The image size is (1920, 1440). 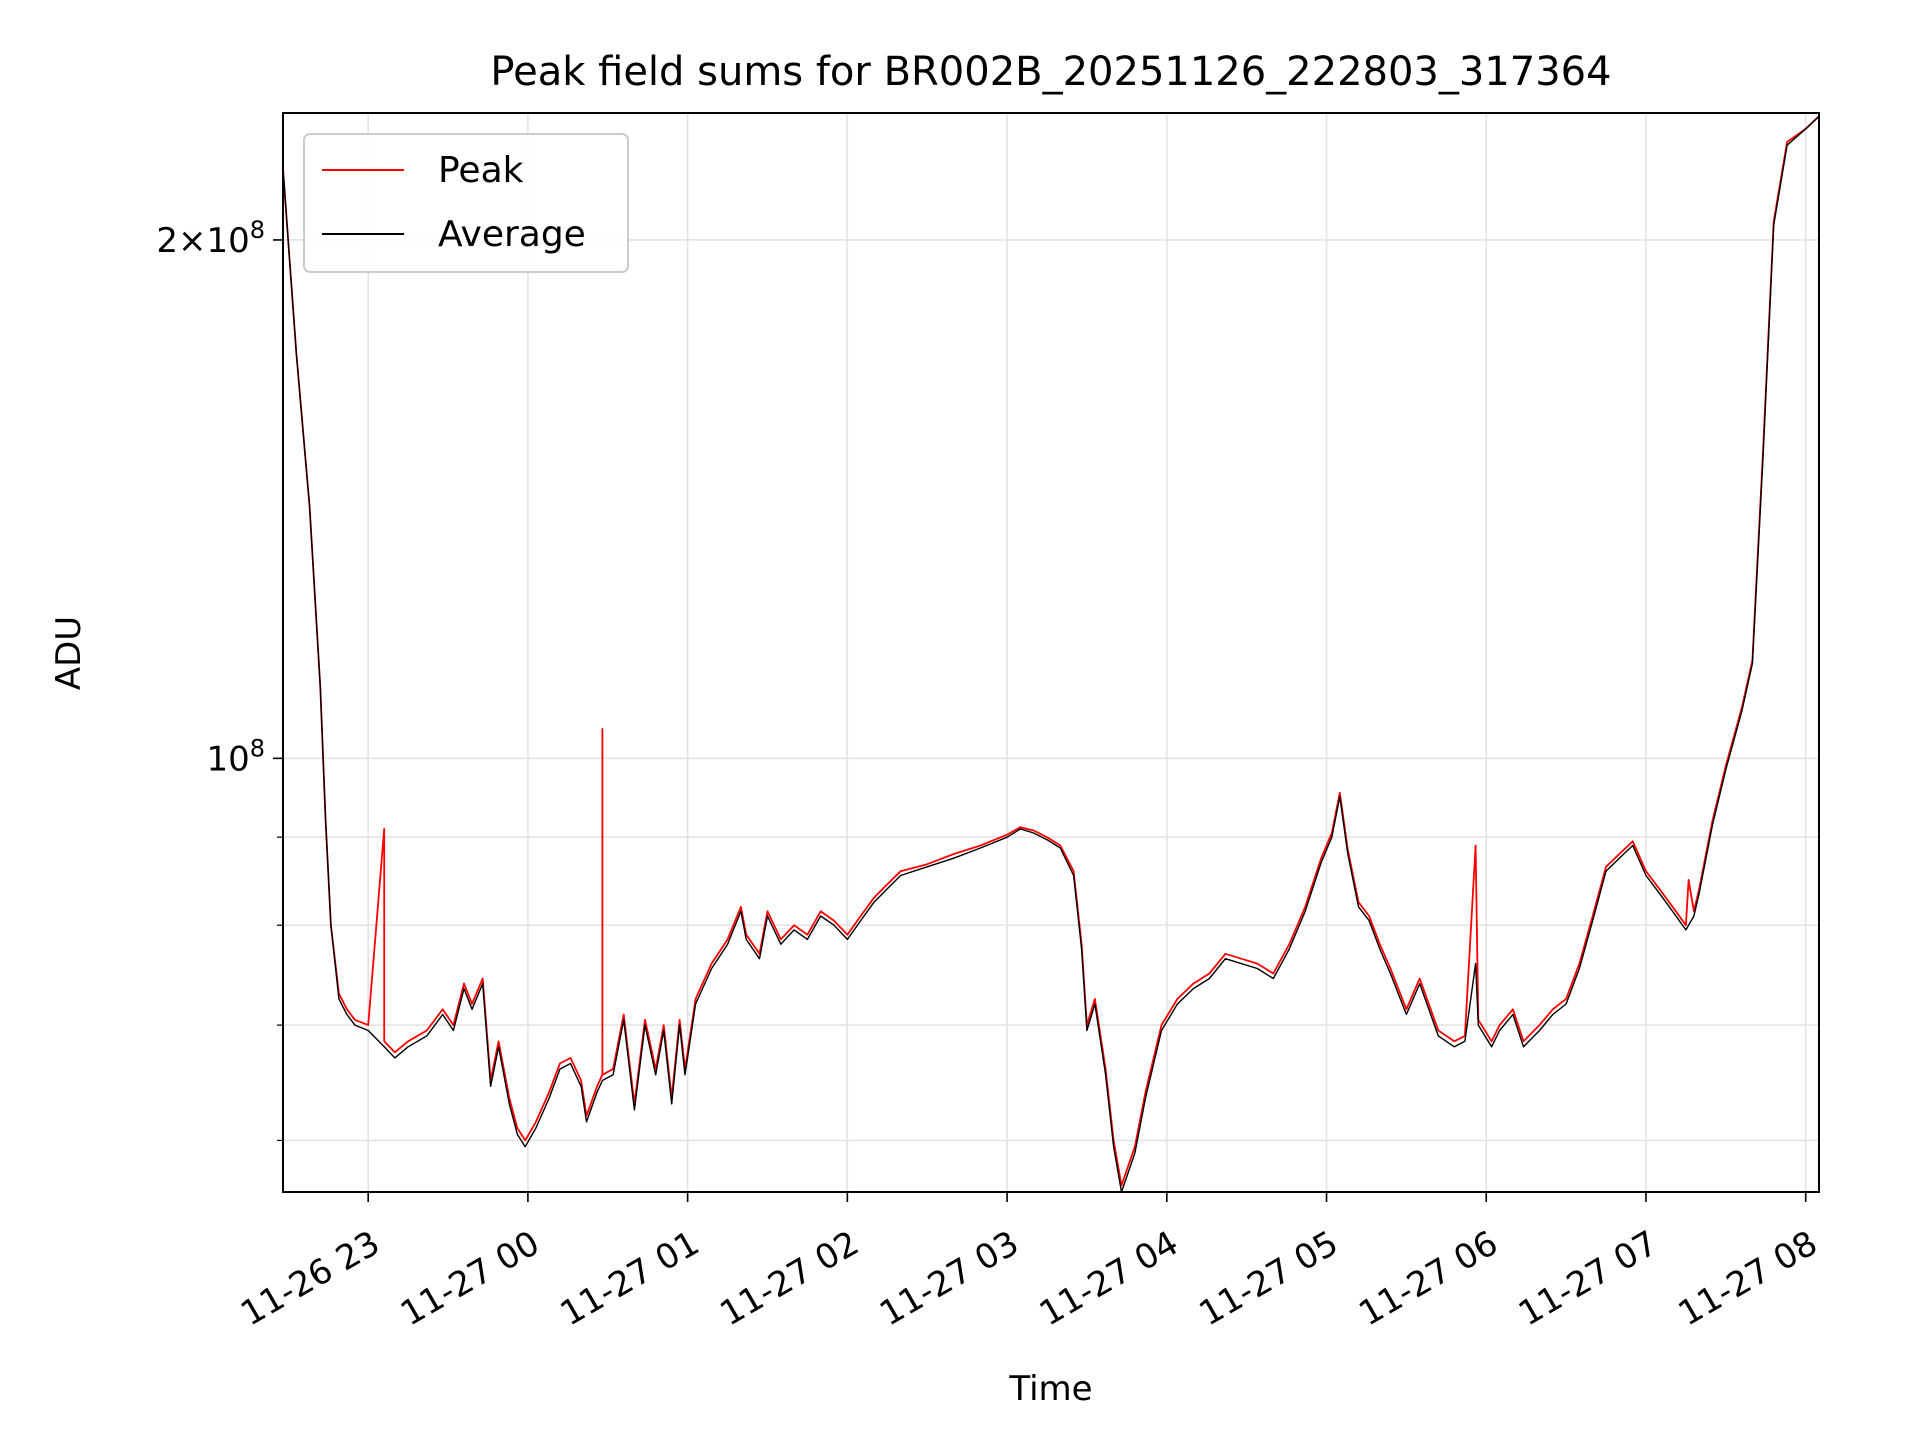 I want to click on legend-label-peak: Peak, so click(x=481, y=170).